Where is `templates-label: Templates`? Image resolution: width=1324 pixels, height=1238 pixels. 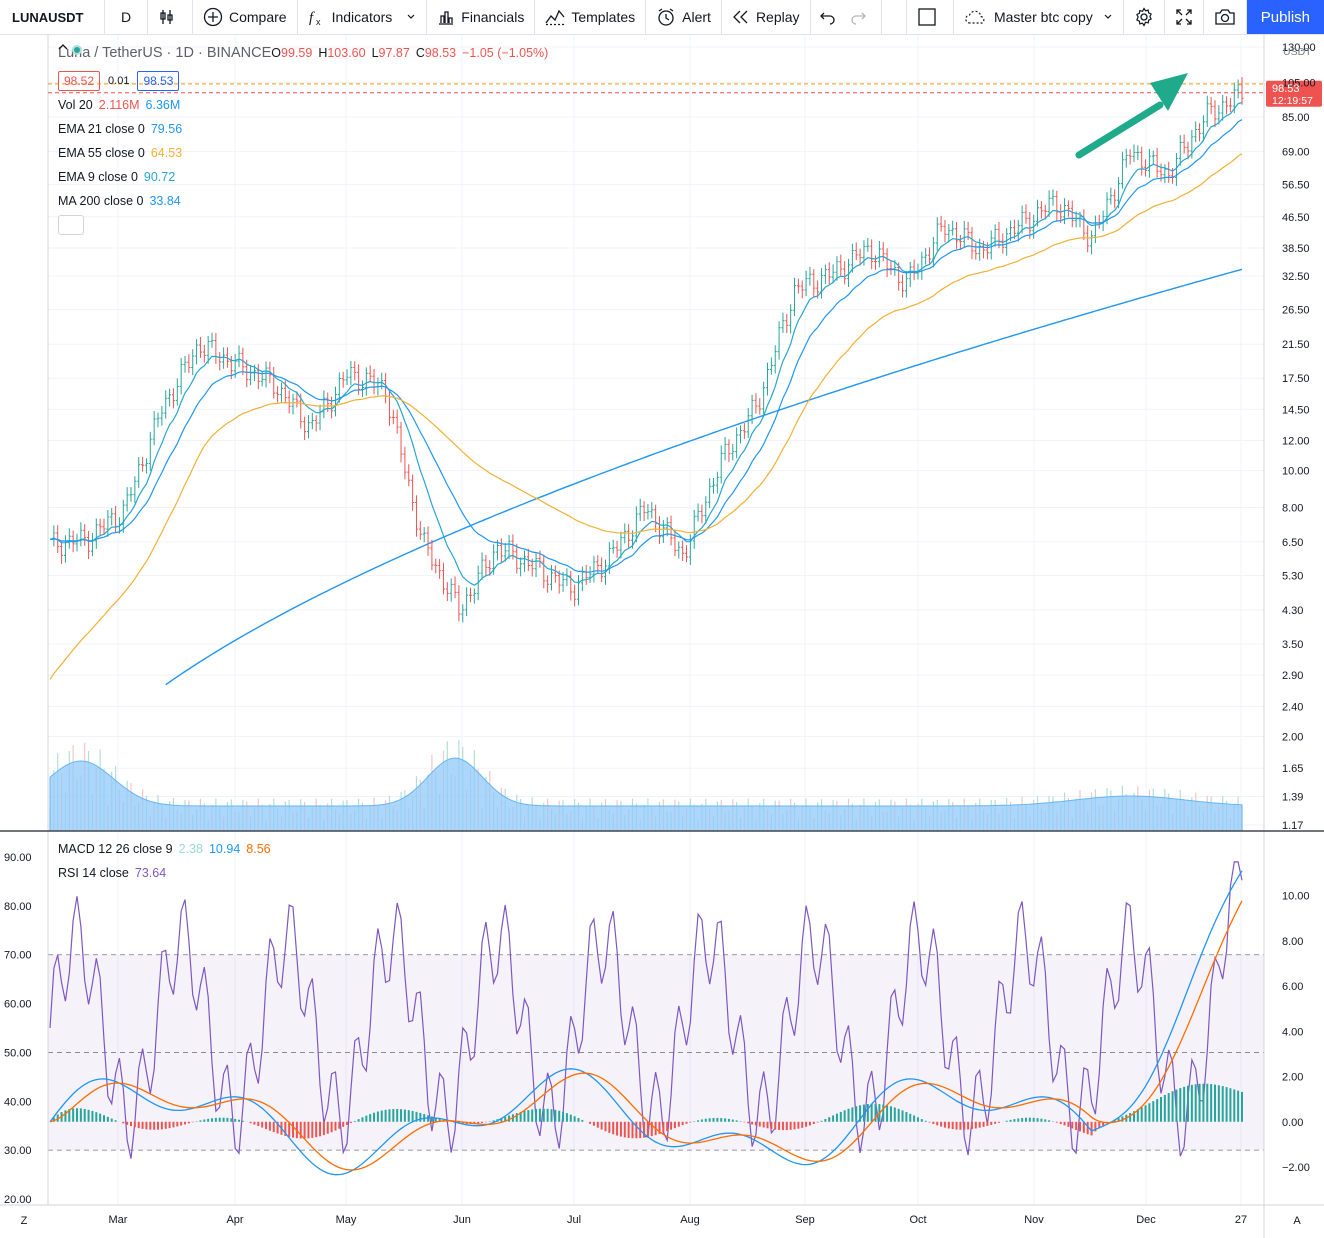 templates-label: Templates is located at coordinates (603, 17).